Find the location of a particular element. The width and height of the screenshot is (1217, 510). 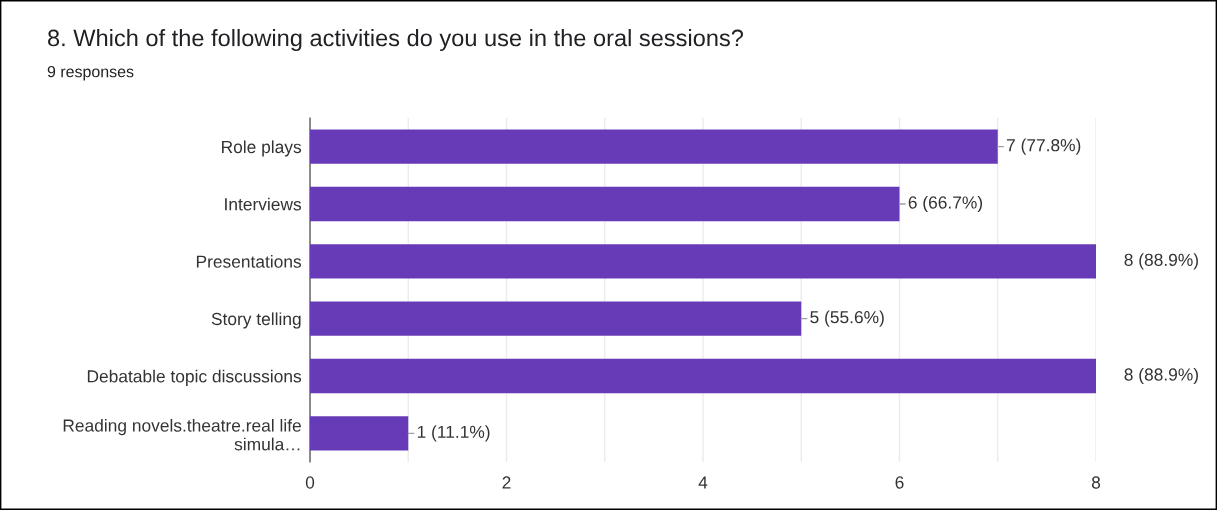

data-label: 1 (11.1%) is located at coordinates (453, 433).